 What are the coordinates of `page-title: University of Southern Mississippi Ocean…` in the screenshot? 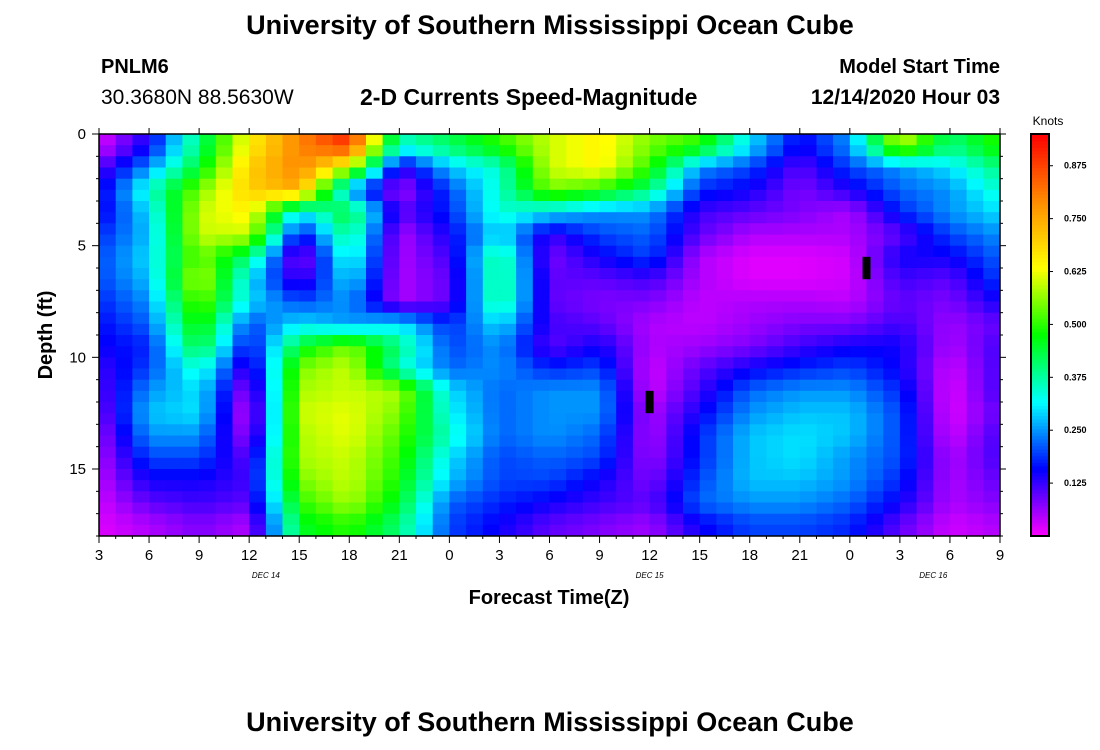 It's located at (550, 25).